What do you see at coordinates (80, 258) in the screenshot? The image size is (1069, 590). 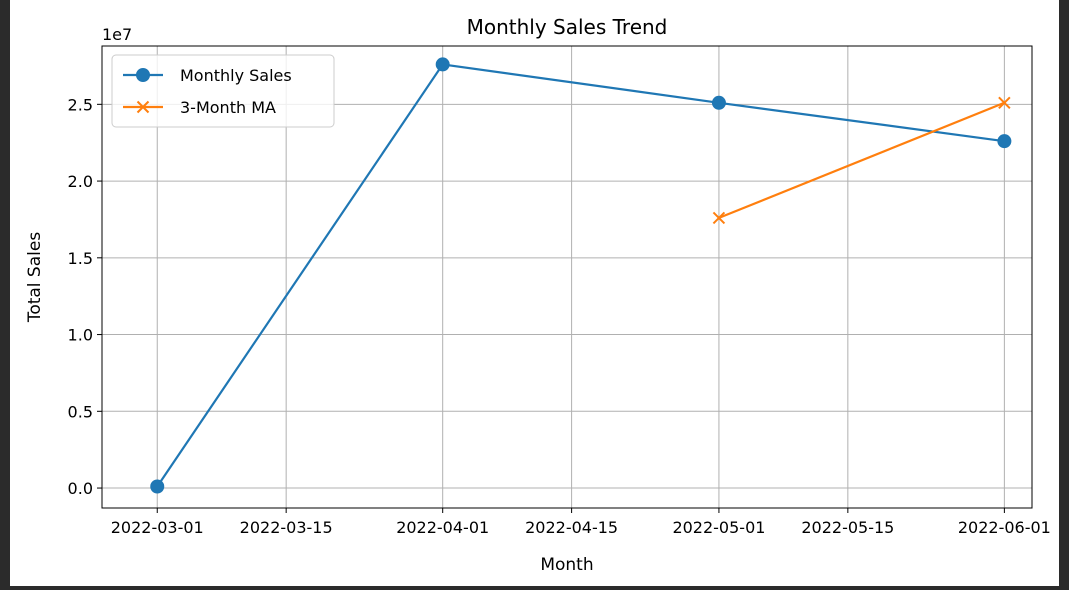 I see `y-tick-label: 1.5` at bounding box center [80, 258].